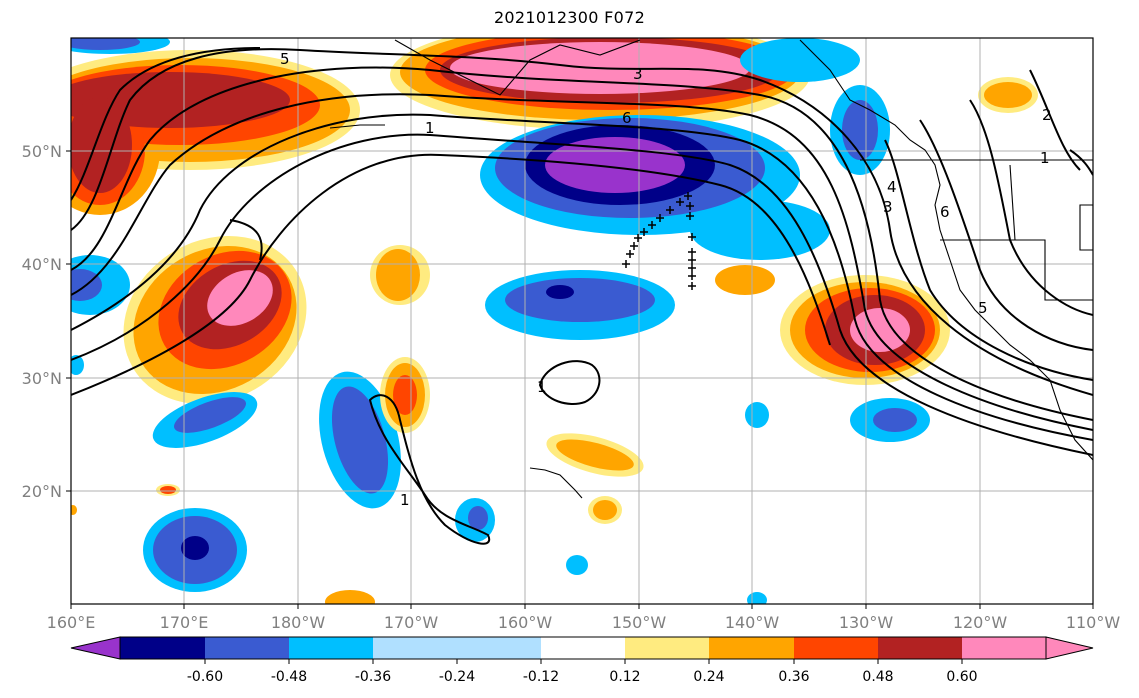 The image size is (1139, 698). Describe the element at coordinates (411, 622) in the screenshot. I see `lon-label: 170°W` at that location.